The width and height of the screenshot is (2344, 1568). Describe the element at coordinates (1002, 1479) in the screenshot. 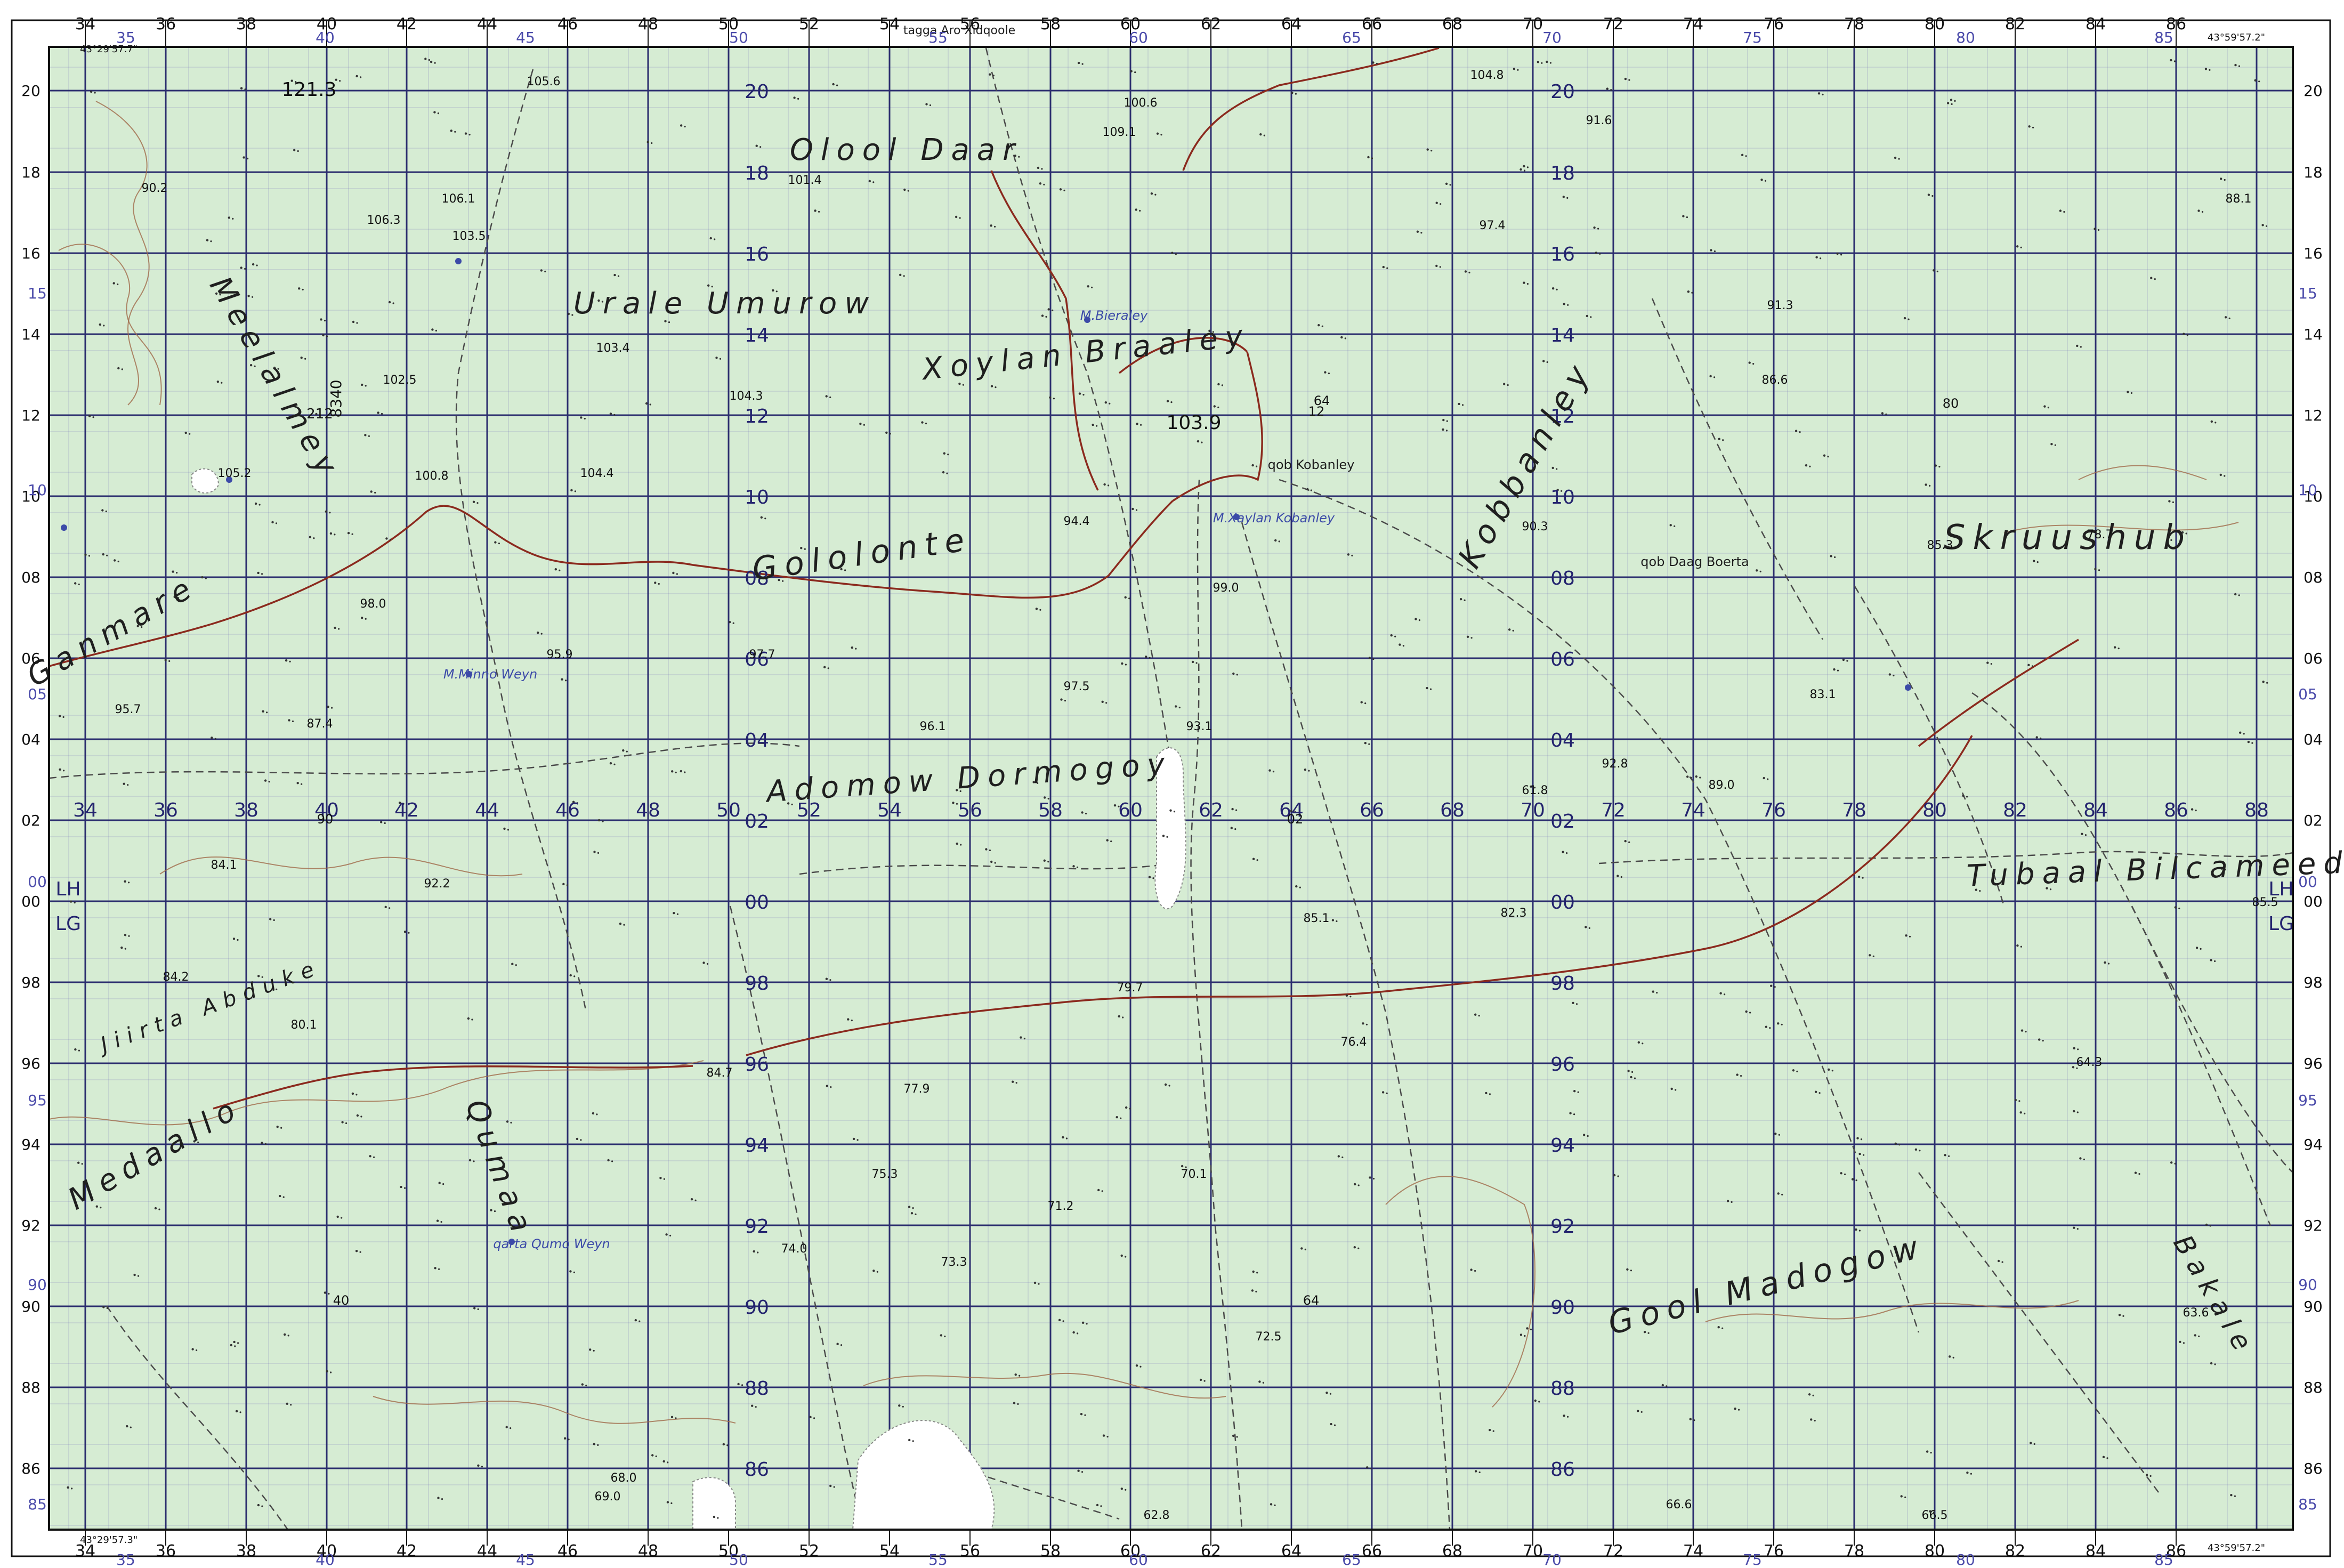

I see `track-line` at that location.